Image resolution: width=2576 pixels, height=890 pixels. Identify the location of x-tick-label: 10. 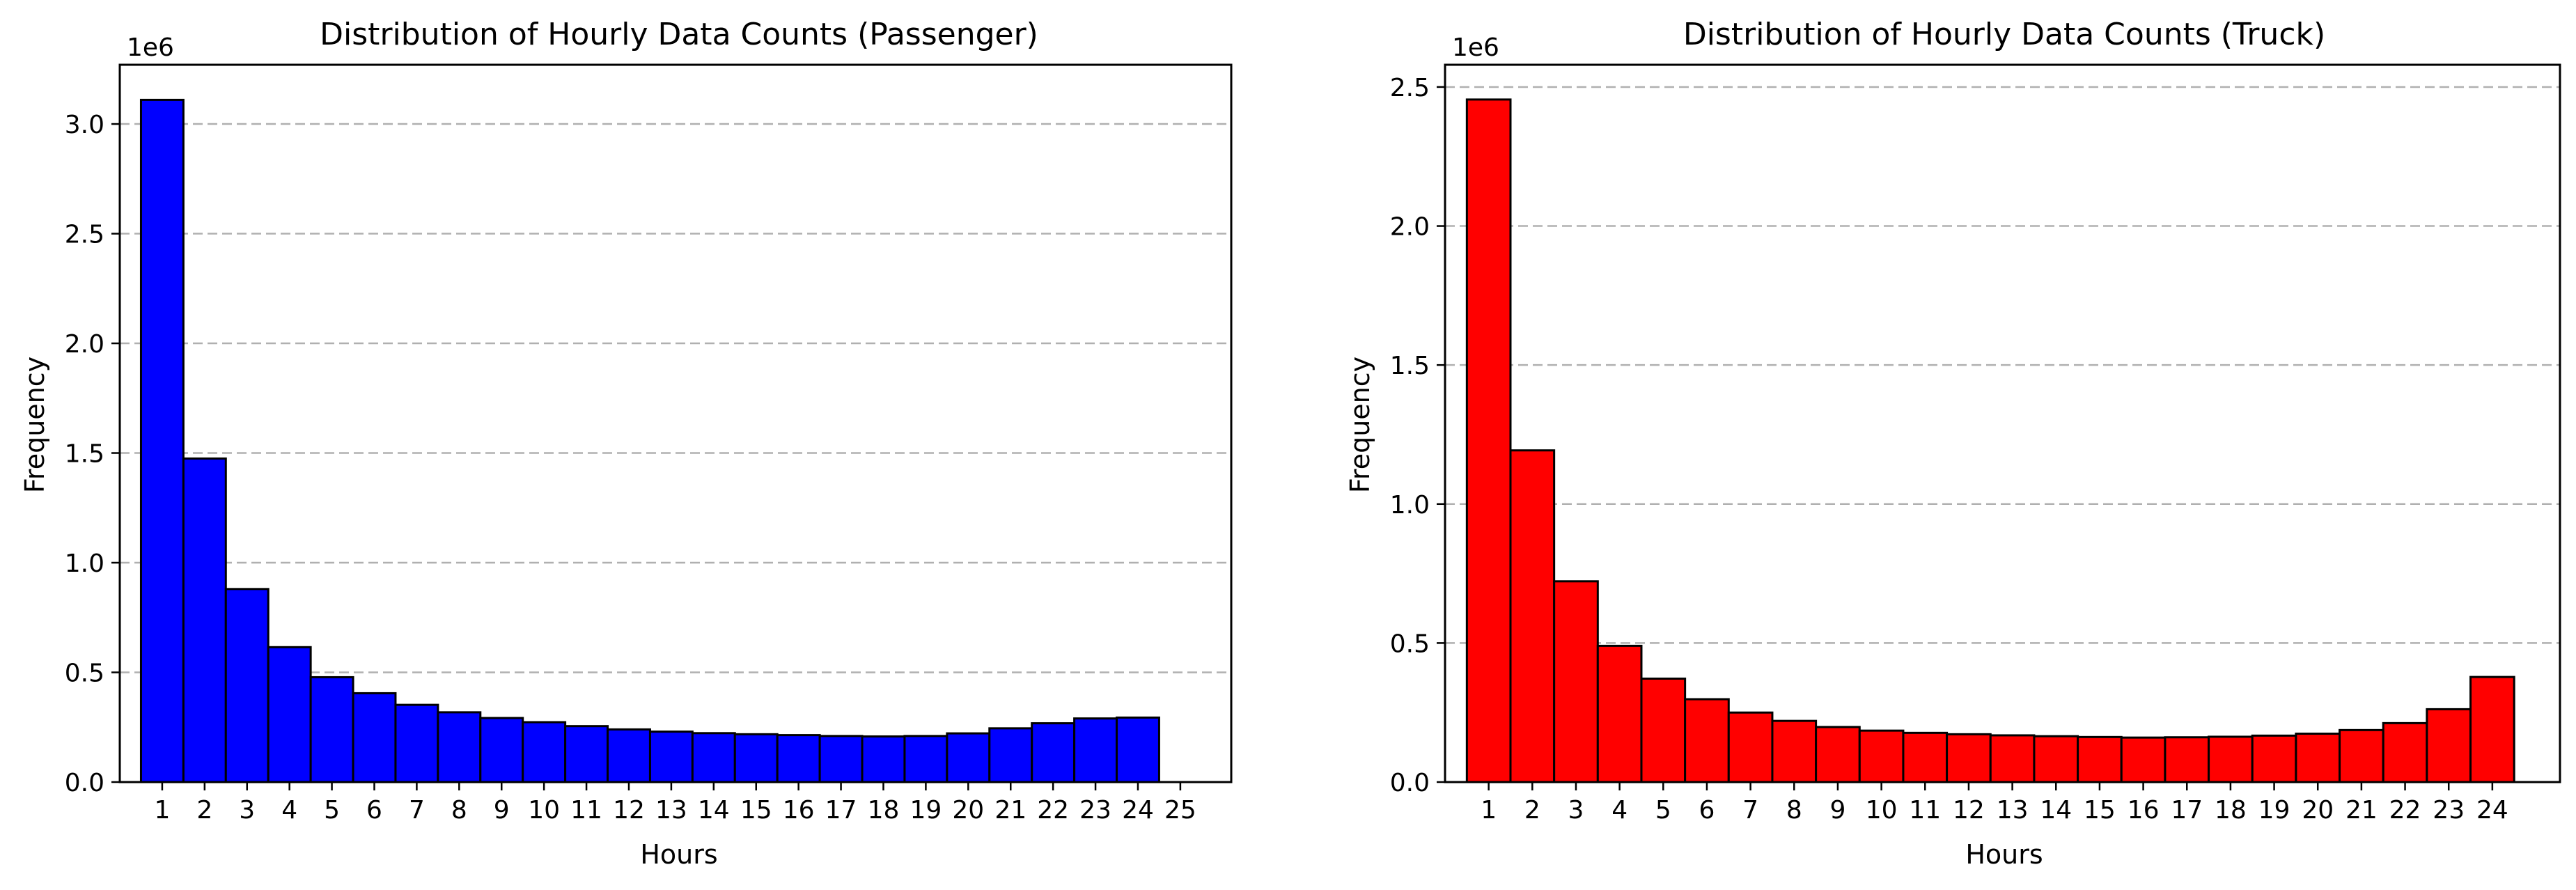
(1882, 810).